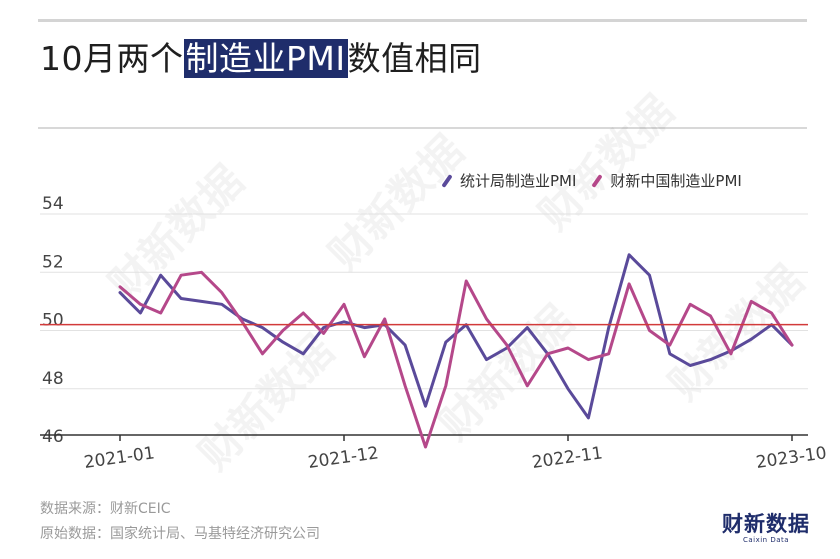  Describe the element at coordinates (422, 20) in the screenshot. I see `top-rule` at that location.